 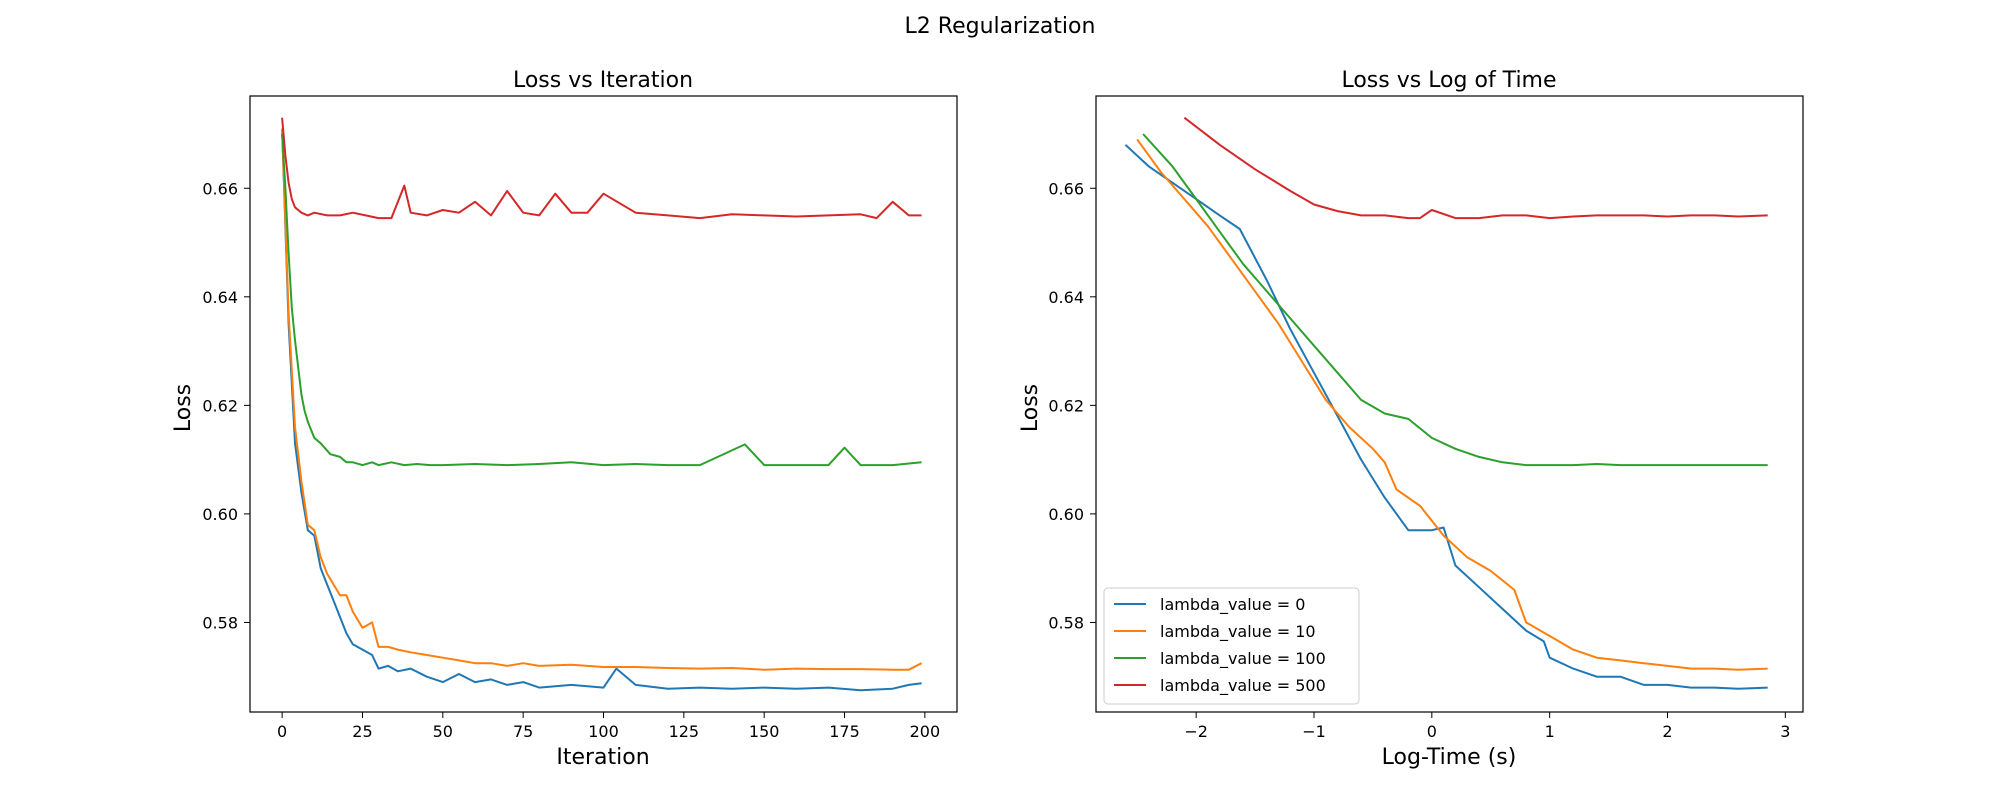 What do you see at coordinates (844, 731) in the screenshot?
I see `x-tick-label: 175` at bounding box center [844, 731].